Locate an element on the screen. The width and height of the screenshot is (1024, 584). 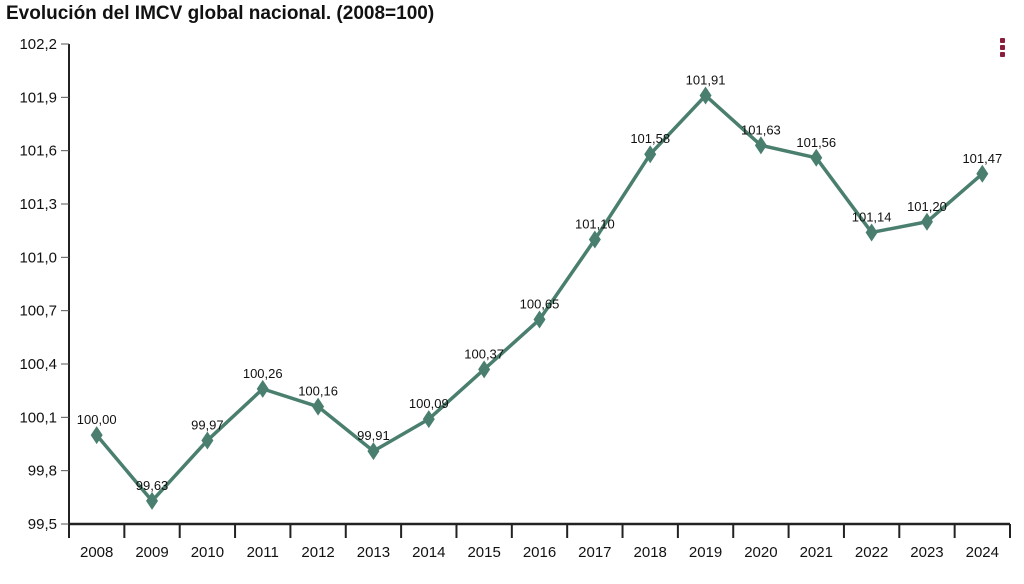
data-label: 101,20 is located at coordinates (927, 206).